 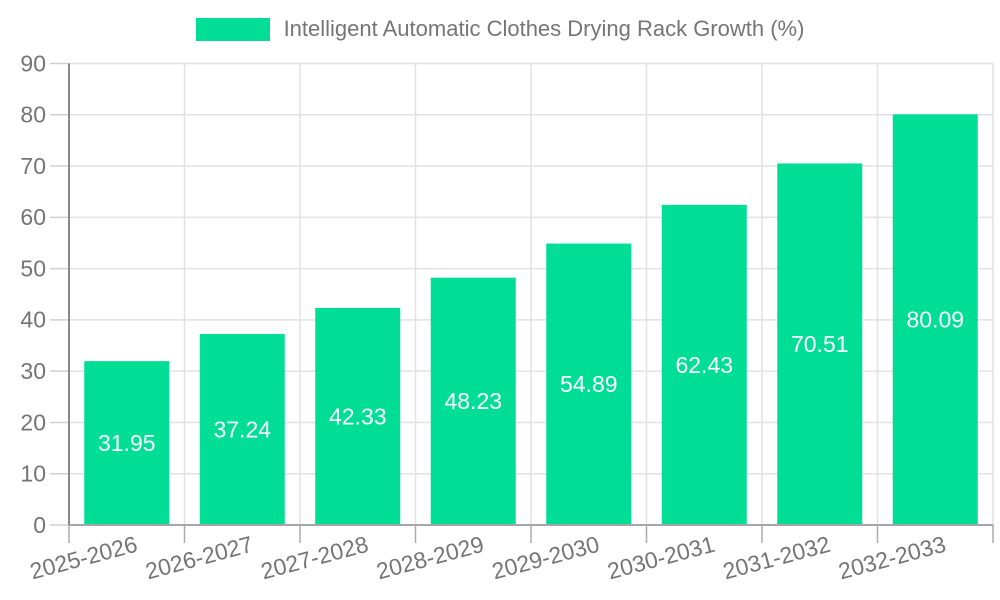 I want to click on y-tick-label: 90, so click(x=33, y=63).